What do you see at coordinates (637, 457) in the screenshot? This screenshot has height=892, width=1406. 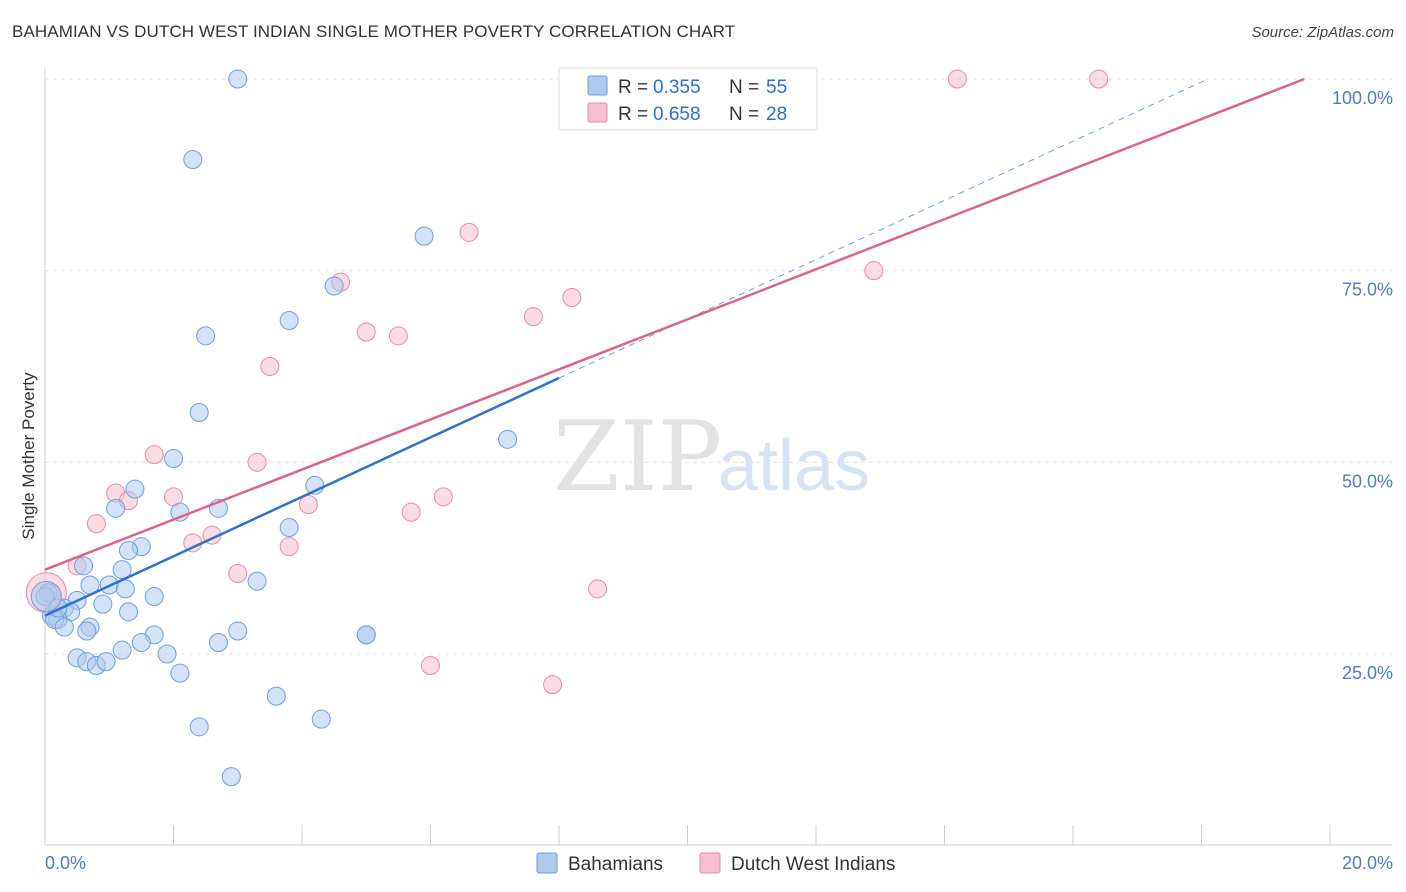 I see `watermark-zip: ZIP` at bounding box center [637, 457].